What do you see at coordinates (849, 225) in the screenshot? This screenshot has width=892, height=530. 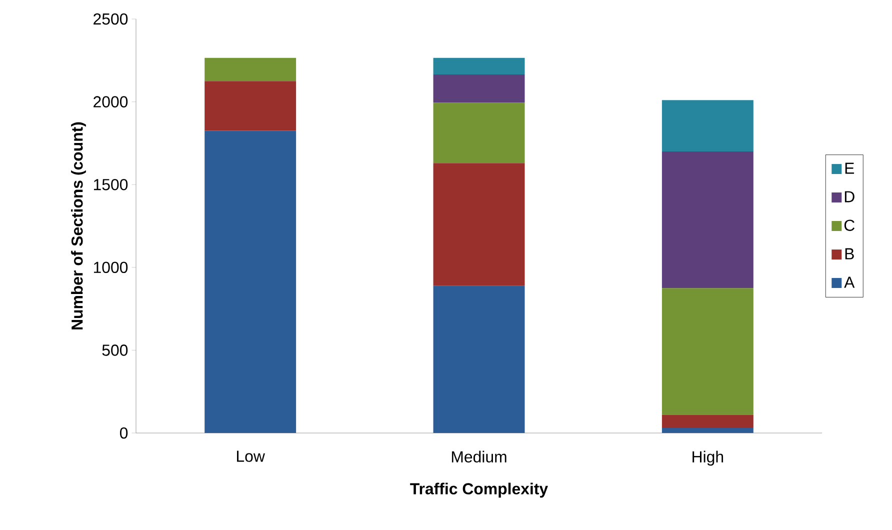 I see `legend-label: C` at bounding box center [849, 225].